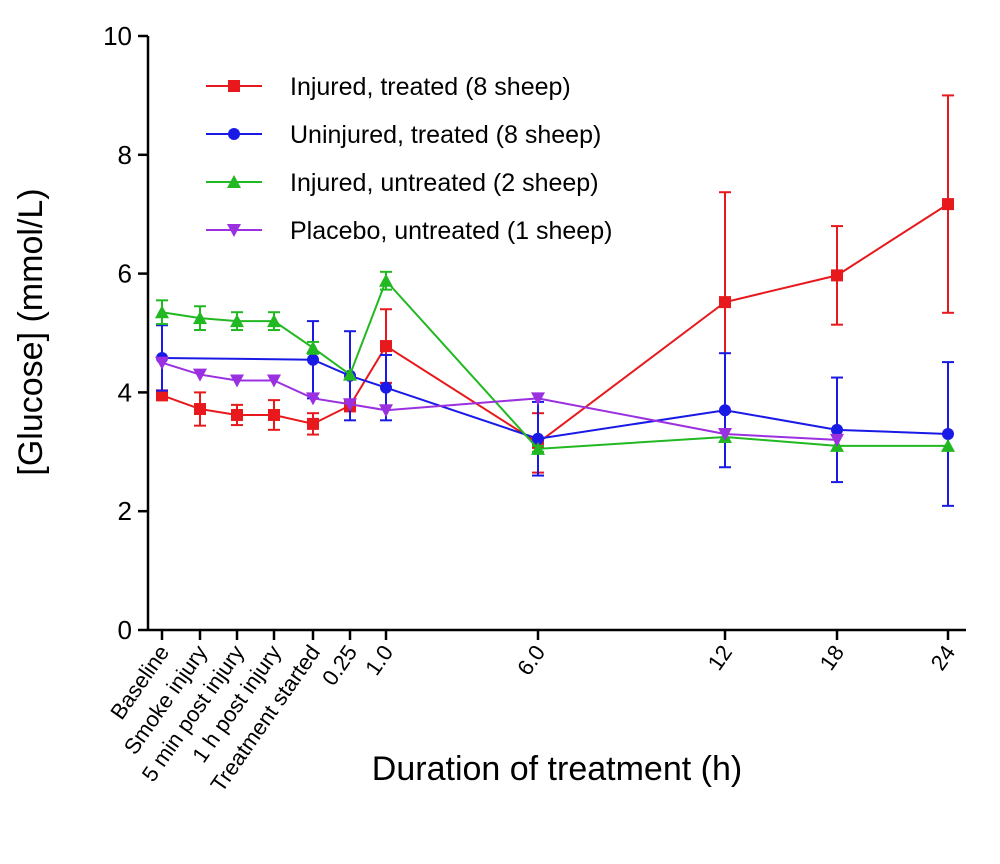  Describe the element at coordinates (125, 511) in the screenshot. I see `y-tick-label: 2` at that location.